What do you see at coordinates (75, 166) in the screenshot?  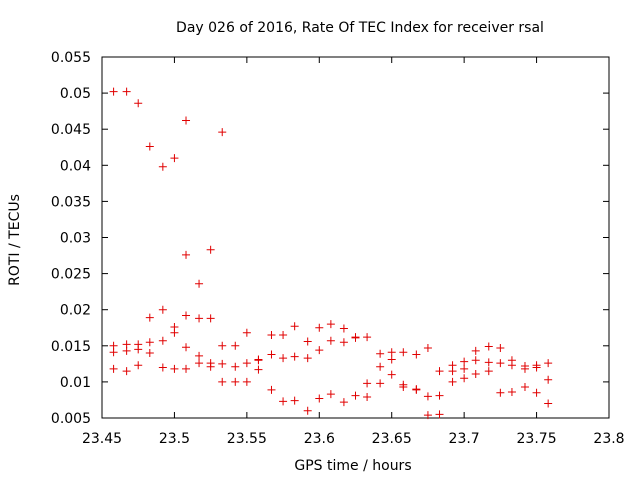 I see `y-tick-label: 0.04` at bounding box center [75, 166].